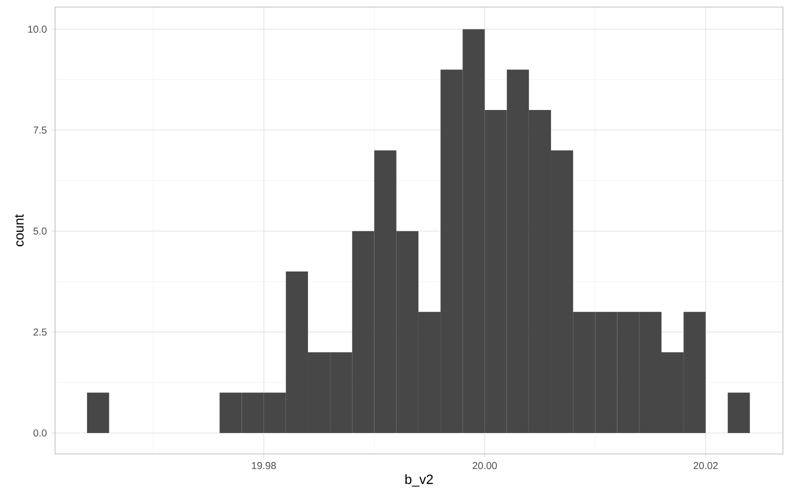 Image resolution: width=792 pixels, height=496 pixels. I want to click on y-tick-label: 10.0, so click(37, 29).